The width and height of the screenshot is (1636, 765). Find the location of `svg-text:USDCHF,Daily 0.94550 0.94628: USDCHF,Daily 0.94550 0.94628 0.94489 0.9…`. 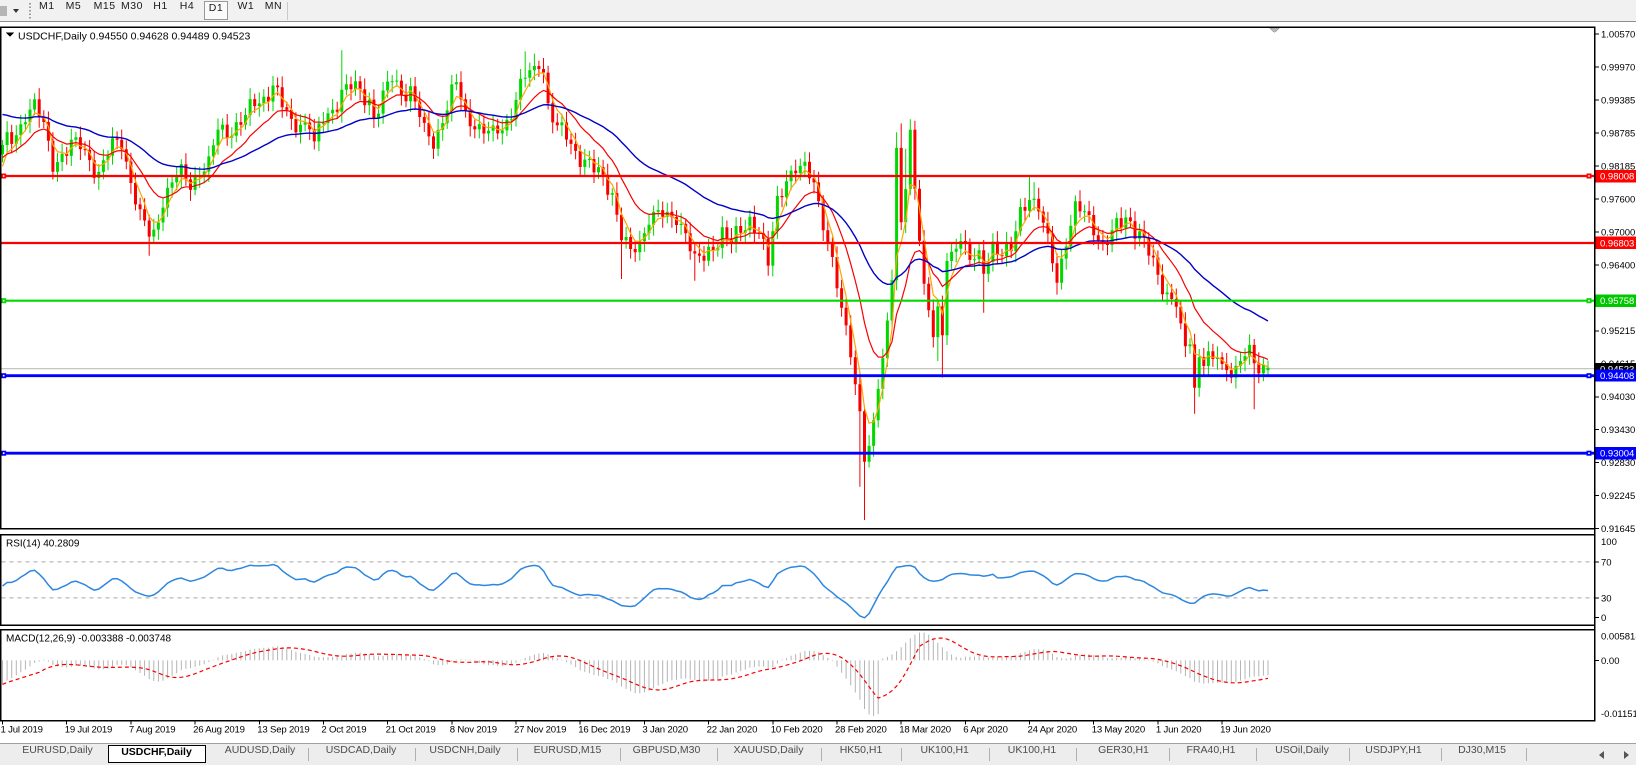

svg-text:USDCHF,Daily 0.94550 0.94628: USDCHF,Daily 0.94550 0.94628 0.94489 0.9… is located at coordinates (134, 37).